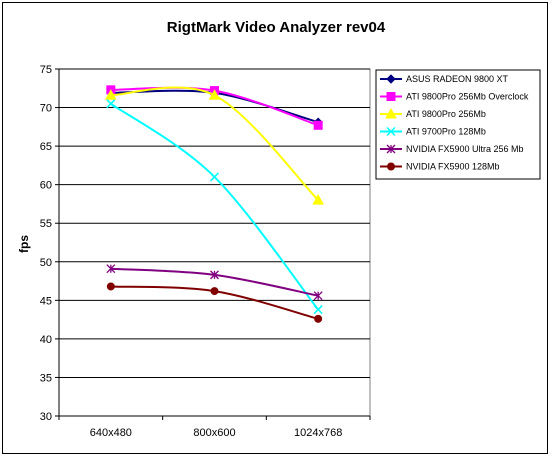 The image size is (552, 458). I want to click on x-tick-labels: 640x480 800x600 1024x768, so click(216, 433).